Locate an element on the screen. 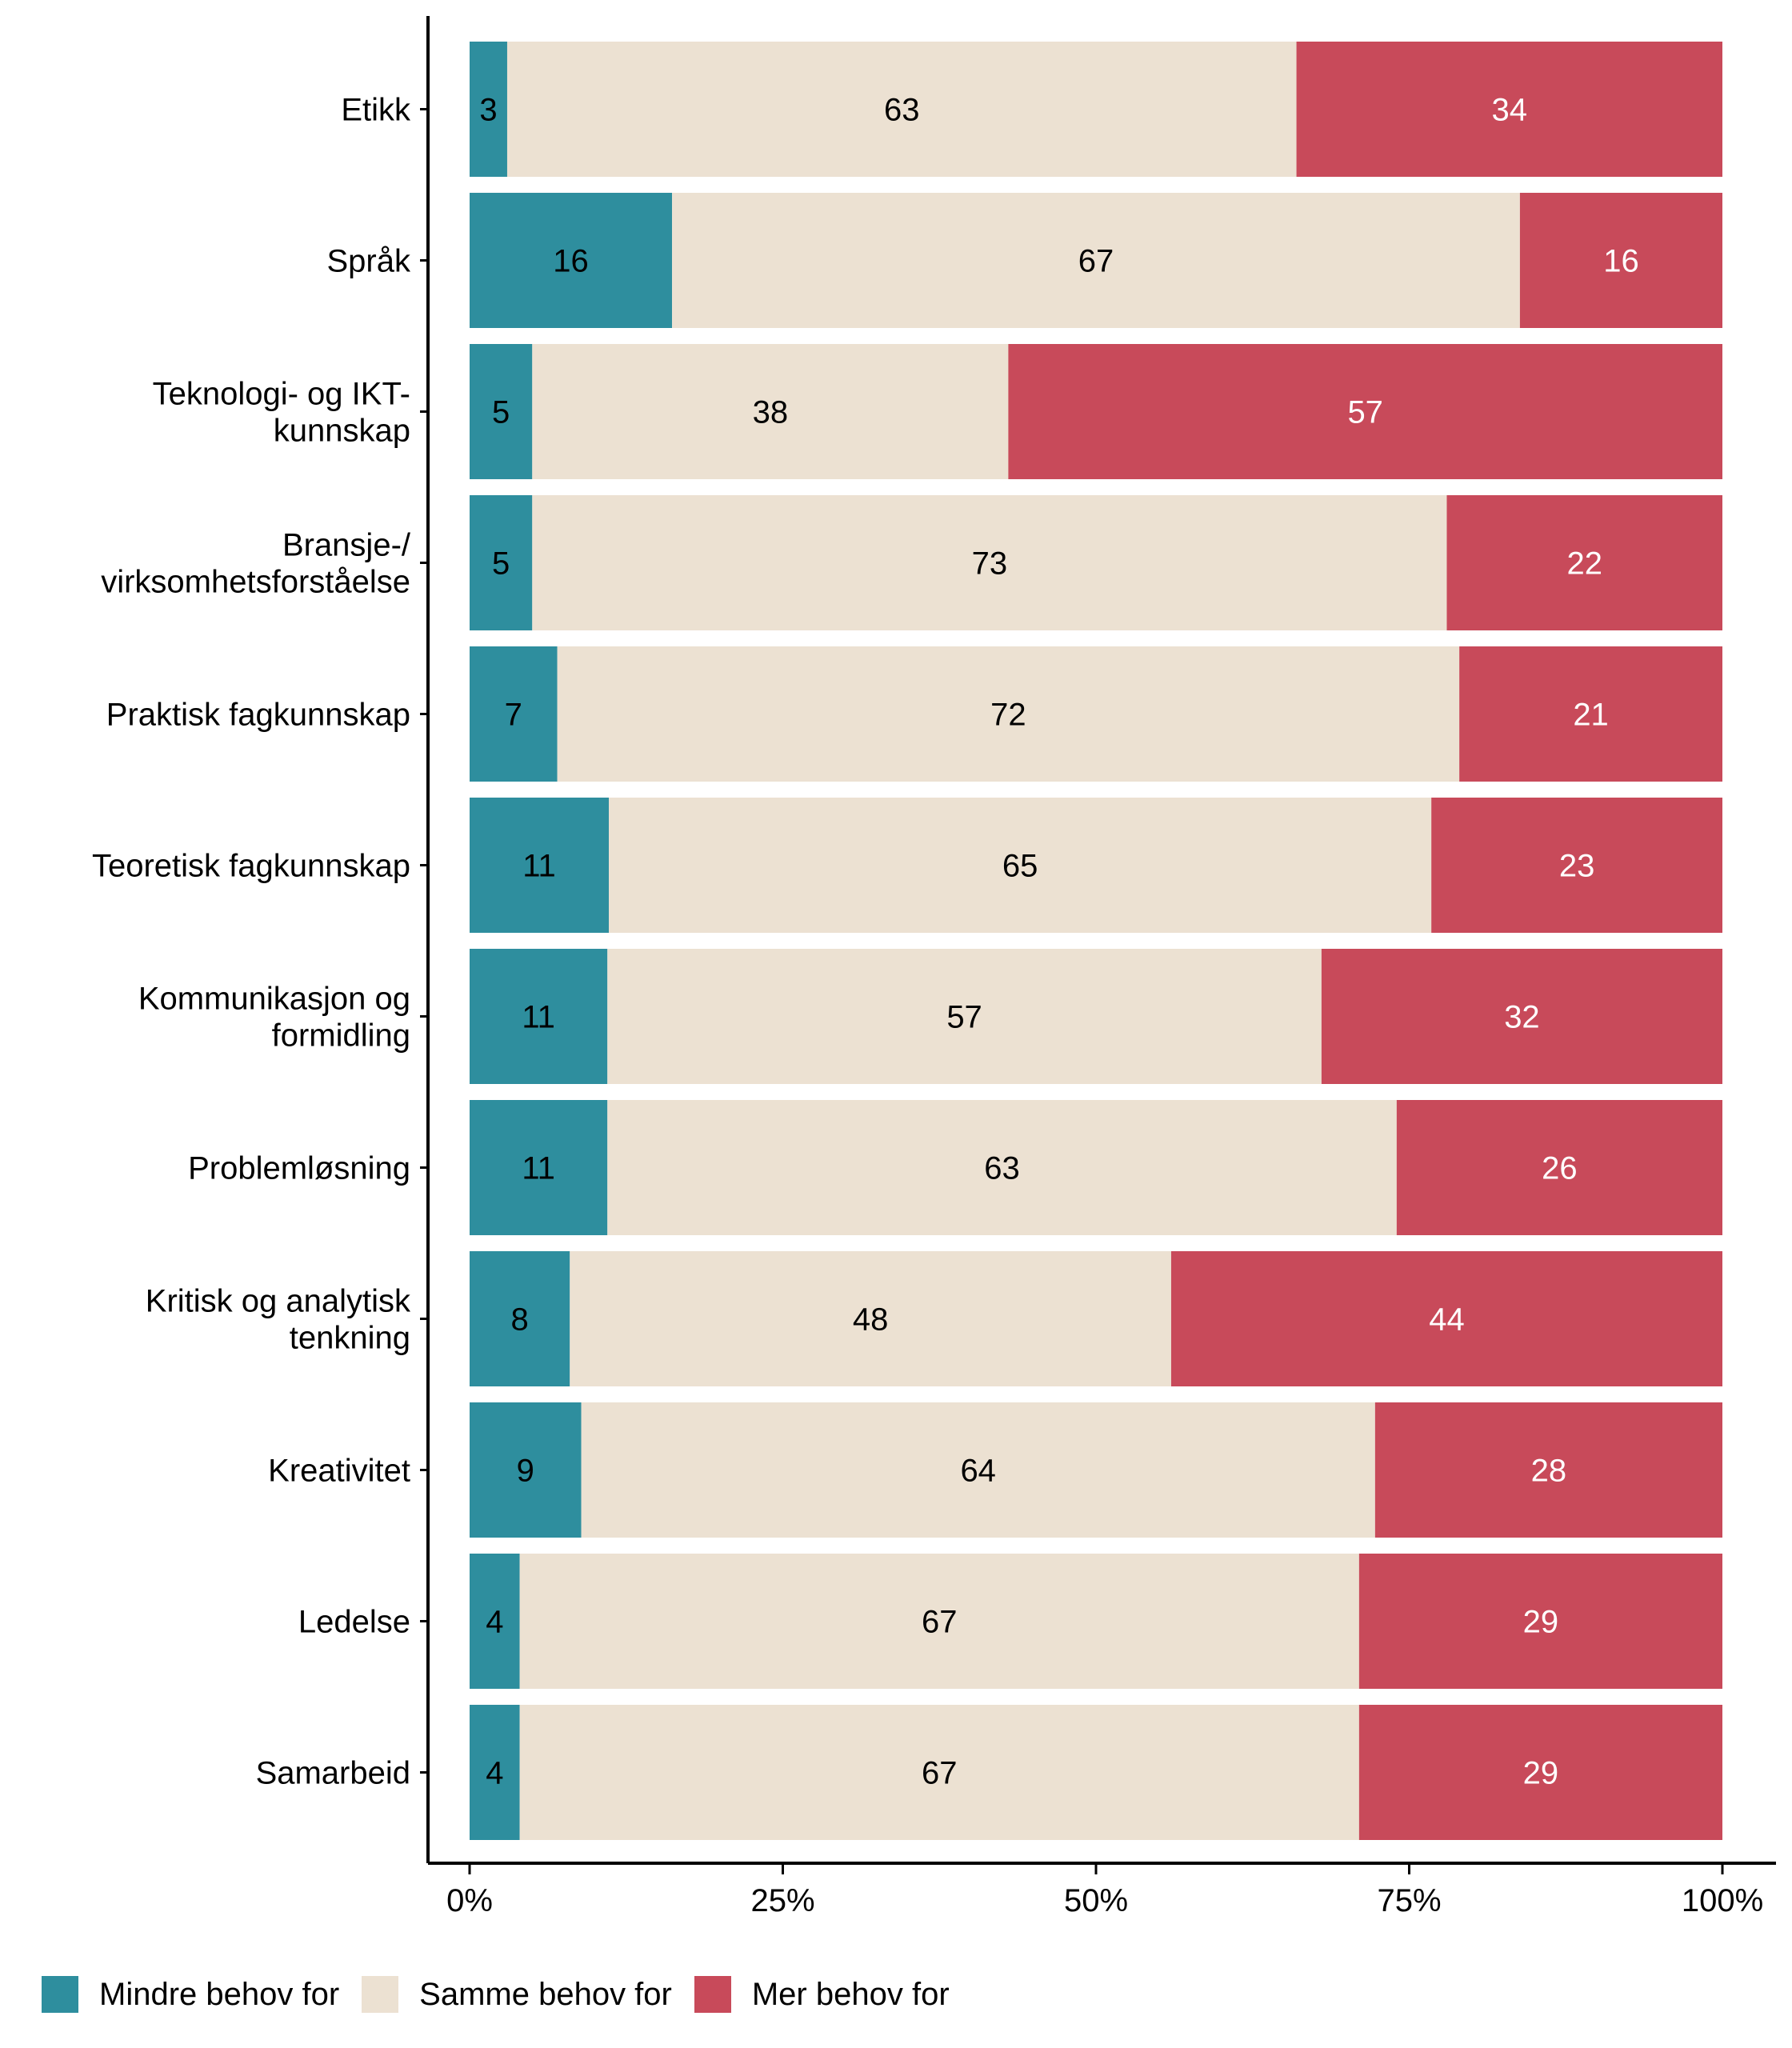 This screenshot has width=1792, height=2048. y-tick-label: Kommunikasjon og formidling is located at coordinates (274, 1018).